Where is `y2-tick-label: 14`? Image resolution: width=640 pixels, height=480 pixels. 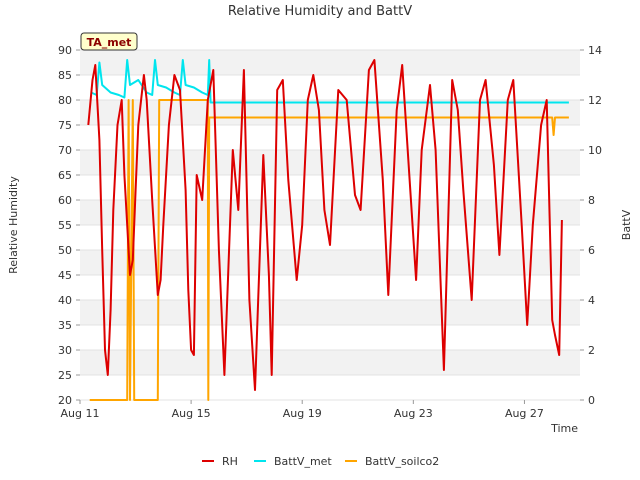 y2-tick-label: 14 is located at coordinates (595, 50).